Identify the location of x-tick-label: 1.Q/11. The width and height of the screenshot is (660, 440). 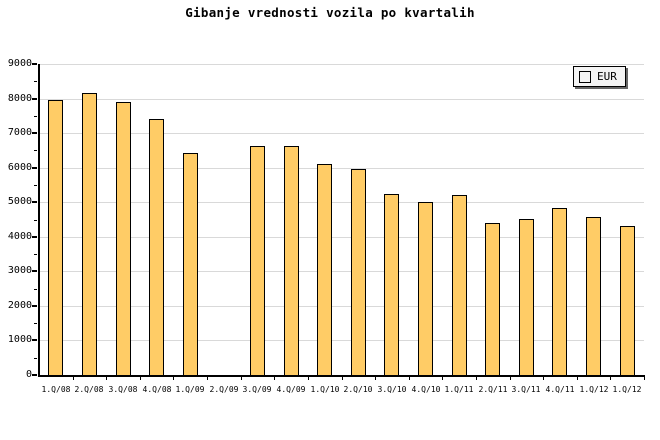
(459, 389).